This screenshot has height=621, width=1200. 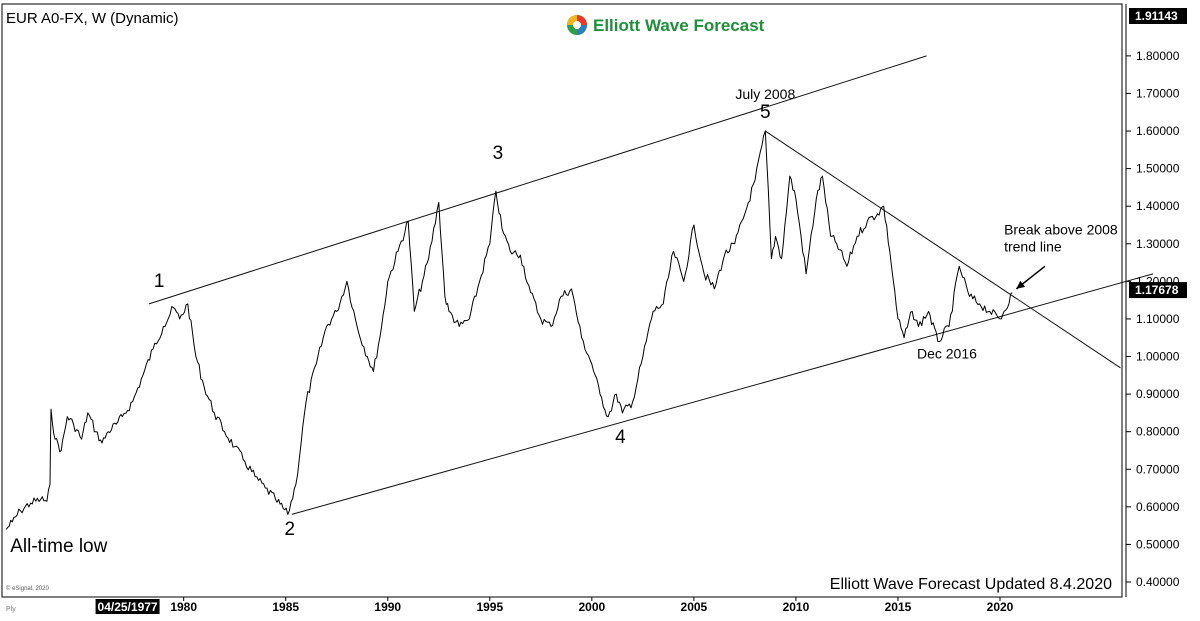 I want to click on y-tick-label: 0.80000, so click(x=1158, y=432).